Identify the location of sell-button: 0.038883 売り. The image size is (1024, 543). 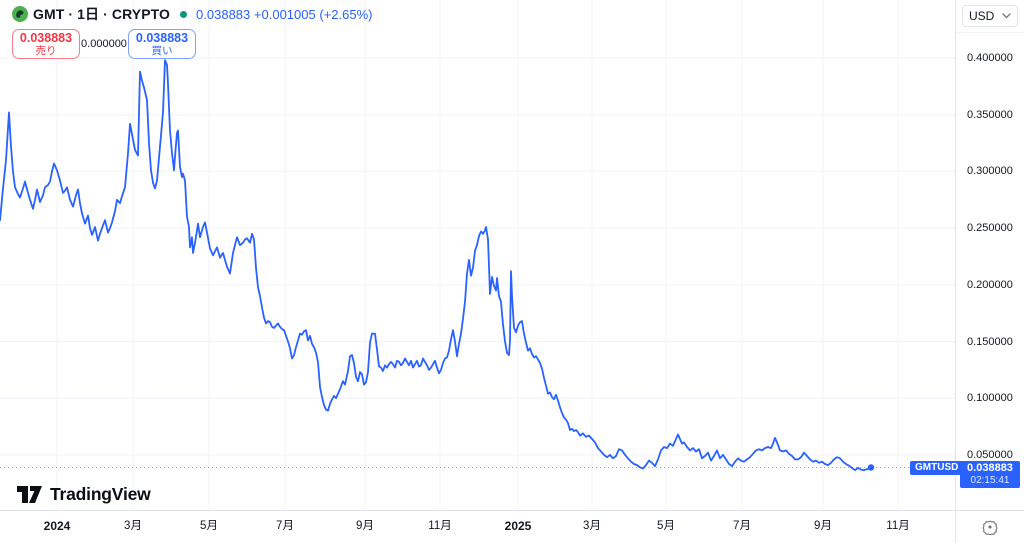
(46, 44).